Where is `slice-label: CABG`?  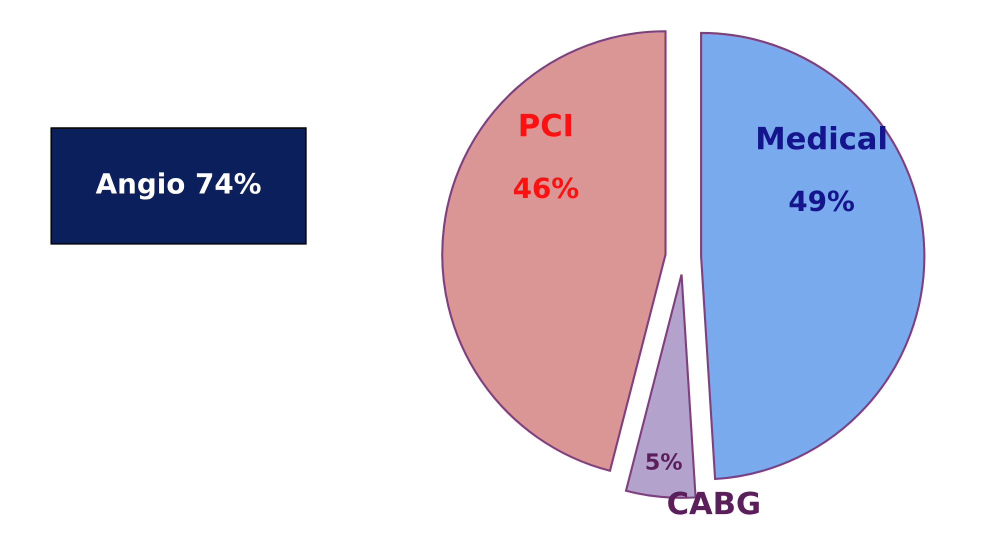
slice-label: CABG is located at coordinates (713, 503).